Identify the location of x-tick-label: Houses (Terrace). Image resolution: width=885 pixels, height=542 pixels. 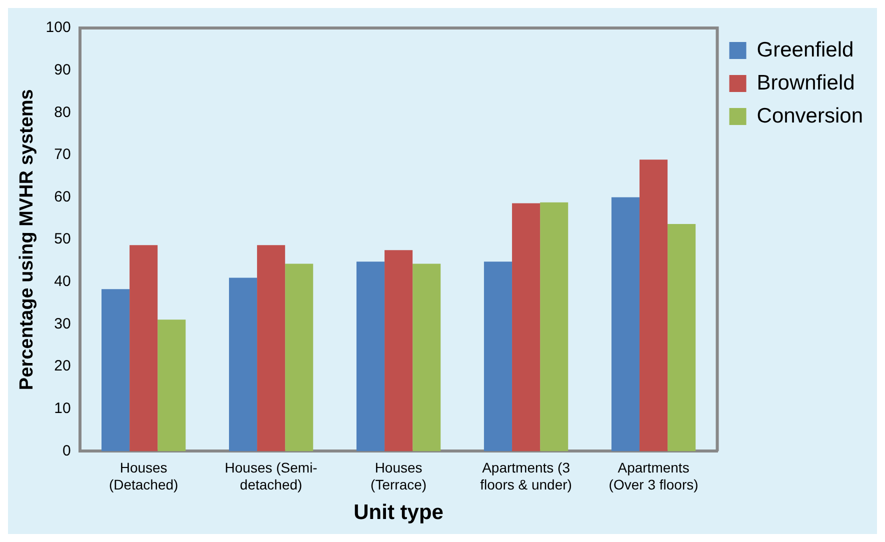
(398, 475).